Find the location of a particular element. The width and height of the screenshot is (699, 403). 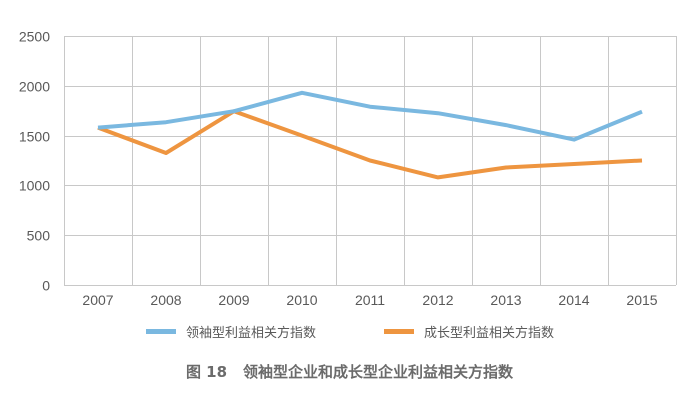

x-axis-ticks: 2007 2008 2009 2010 2011 2012 2013 2014 2015 is located at coordinates (369, 300).